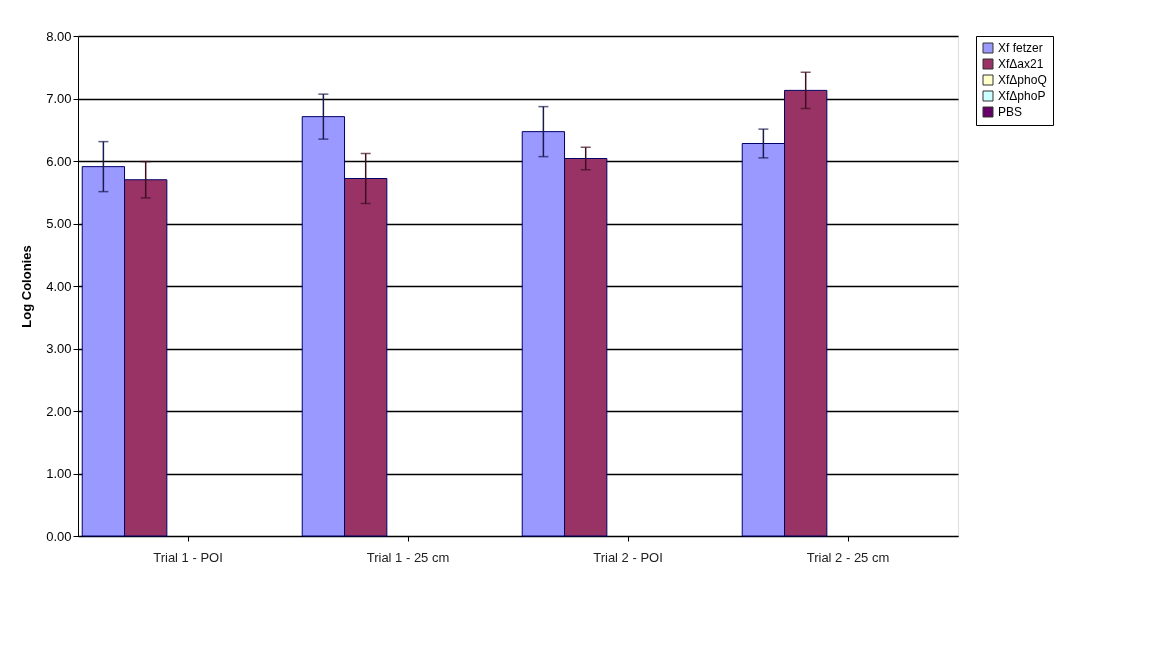  Describe the element at coordinates (1010, 112) in the screenshot. I see `legend-label: PBS` at that location.